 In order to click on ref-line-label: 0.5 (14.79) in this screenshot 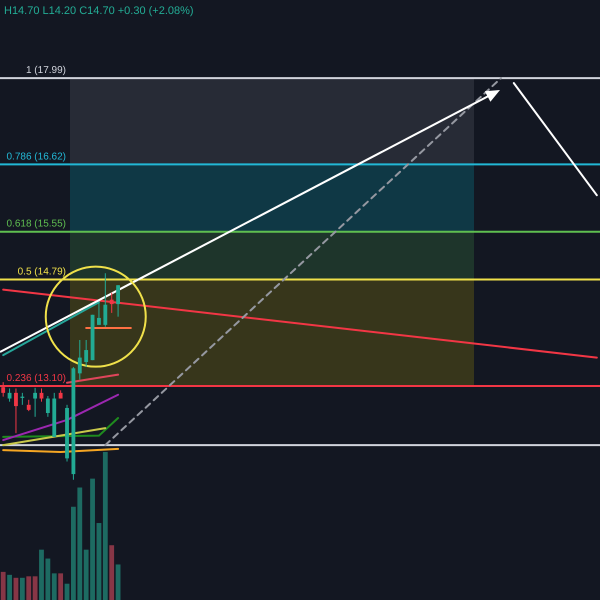, I will do `click(42, 272)`.